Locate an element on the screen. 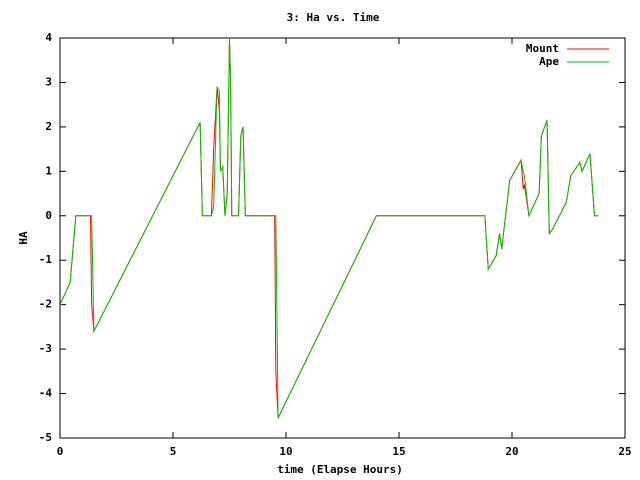 The image size is (640, 480). y-tick-label: 4 is located at coordinates (48, 37).